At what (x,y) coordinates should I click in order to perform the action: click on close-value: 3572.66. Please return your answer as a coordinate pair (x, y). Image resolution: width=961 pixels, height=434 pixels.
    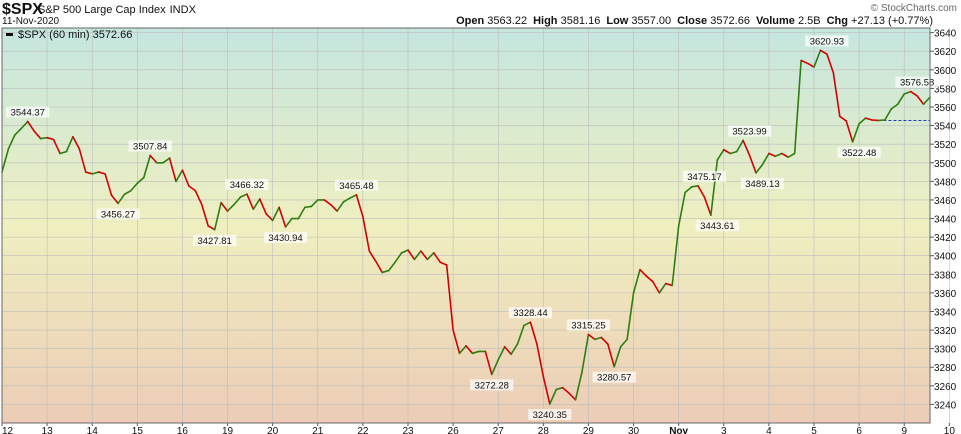
    Looking at the image, I should click on (730, 21).